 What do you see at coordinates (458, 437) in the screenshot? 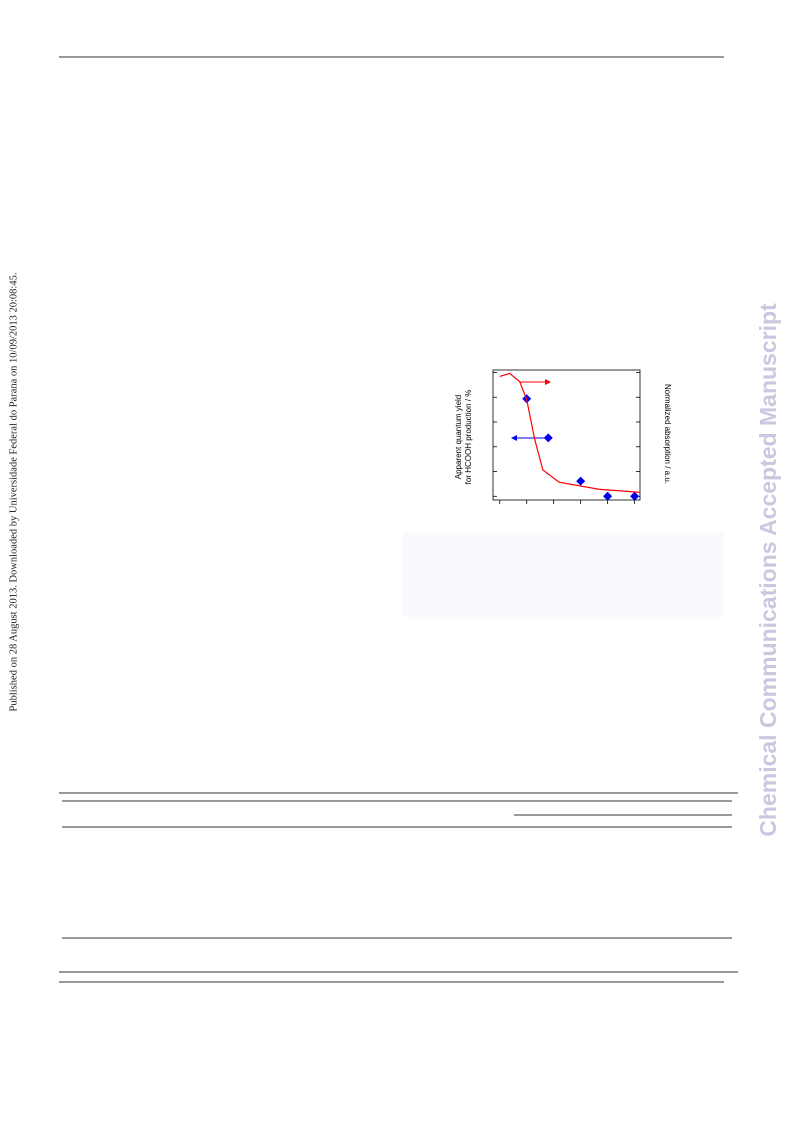
I see `y-axis-title: Apparent quantum yield` at bounding box center [458, 437].